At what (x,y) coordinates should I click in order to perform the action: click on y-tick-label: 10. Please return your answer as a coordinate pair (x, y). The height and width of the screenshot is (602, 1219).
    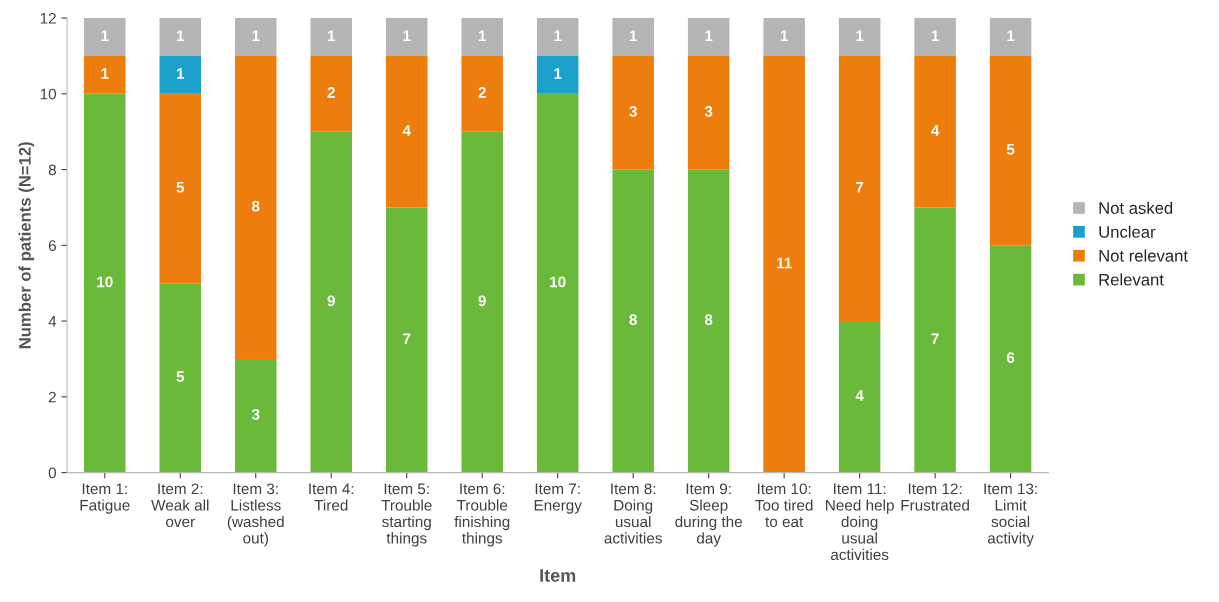
    Looking at the image, I should click on (48, 94).